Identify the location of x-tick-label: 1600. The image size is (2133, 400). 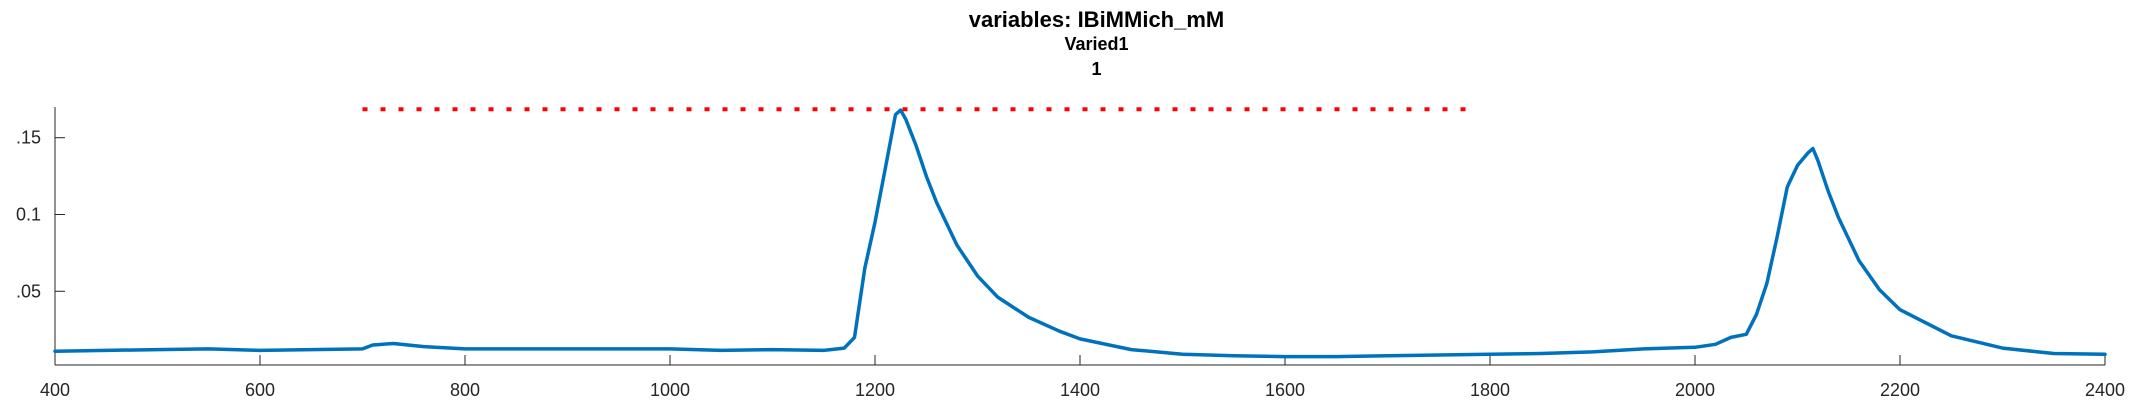
(1285, 390).